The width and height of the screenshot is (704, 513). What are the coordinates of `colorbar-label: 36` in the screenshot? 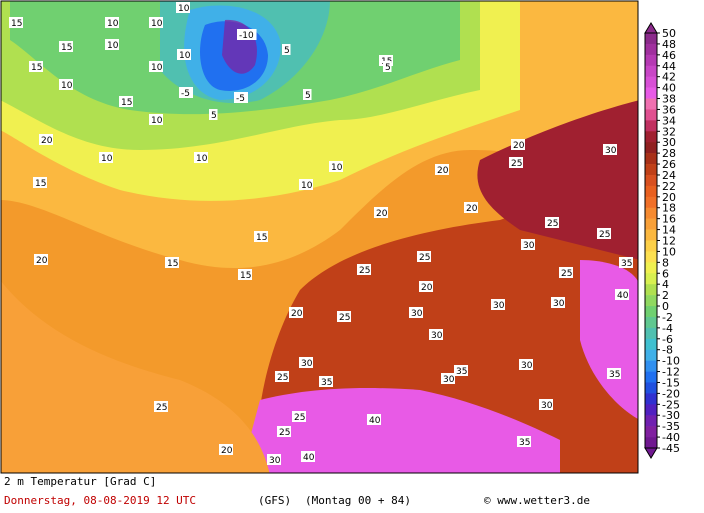 It's located at (669, 109).